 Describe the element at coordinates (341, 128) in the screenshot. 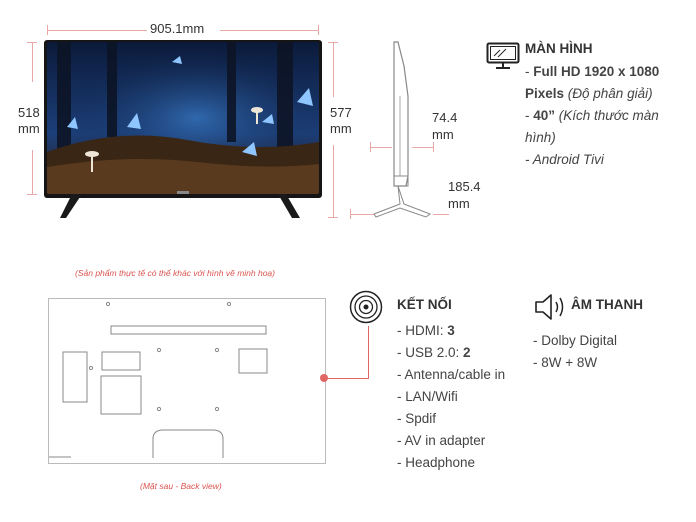

I see `total-height-unit: mm` at that location.